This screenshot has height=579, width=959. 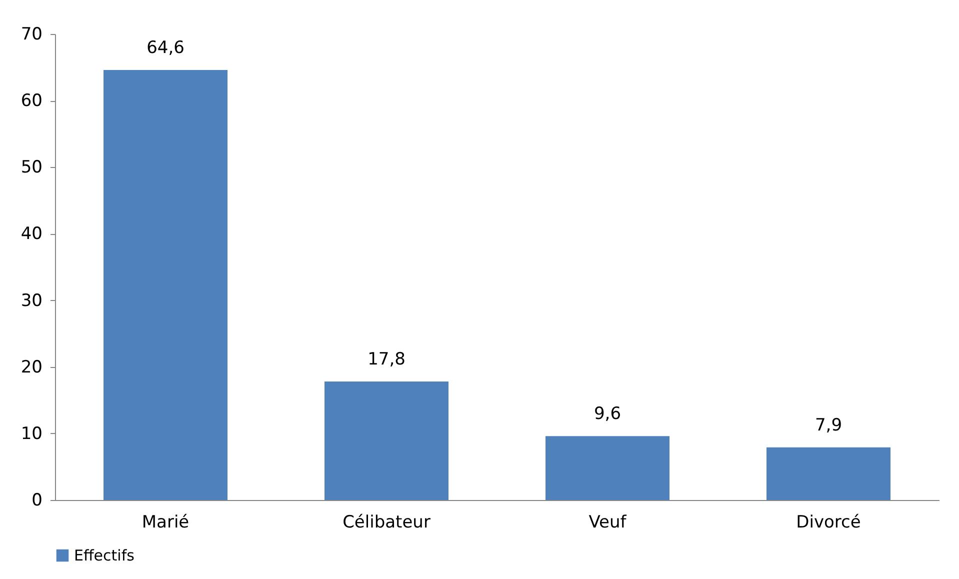 I want to click on y-tick-label: 70, so click(x=31, y=34).